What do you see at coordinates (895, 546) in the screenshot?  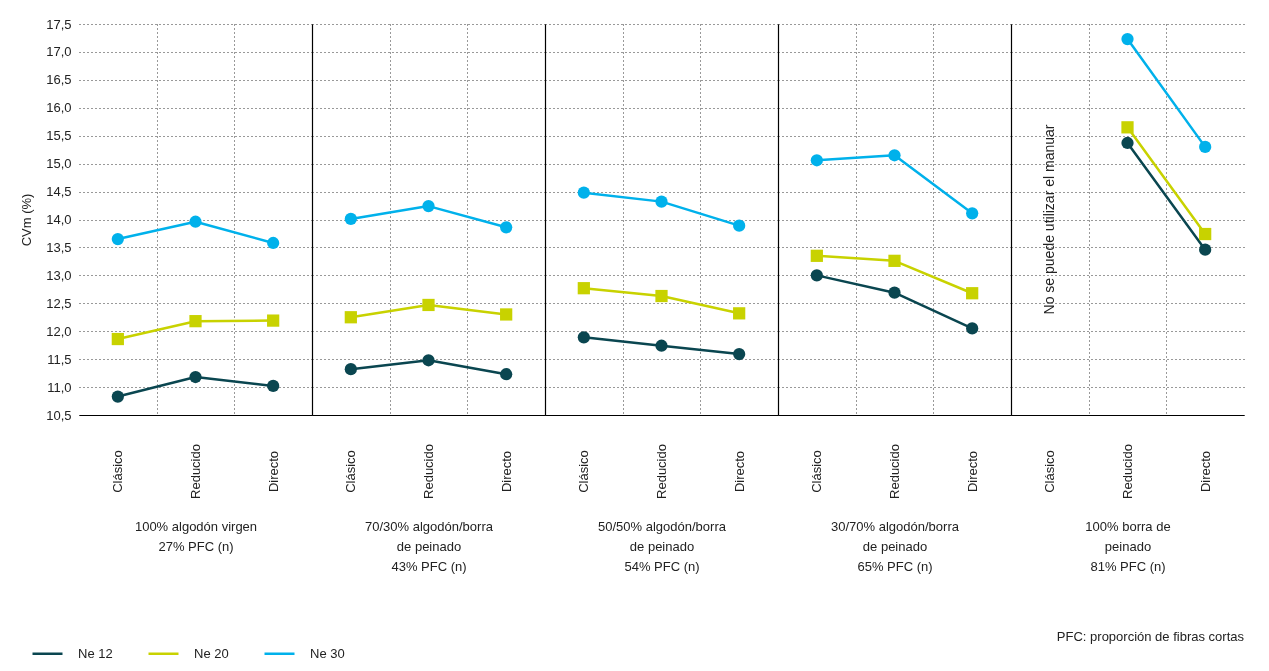 I see `x-axis-title: 30/70% algodón/borra de peinado 65% PFC (n)` at bounding box center [895, 546].